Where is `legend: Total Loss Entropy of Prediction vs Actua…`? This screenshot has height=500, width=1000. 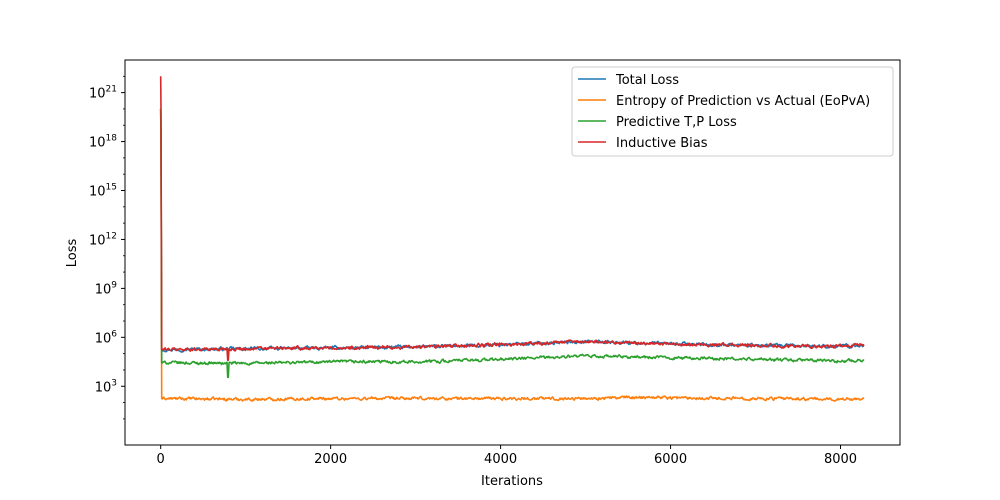
legend: Total Loss Entropy of Prediction vs Actua… is located at coordinates (732, 111).